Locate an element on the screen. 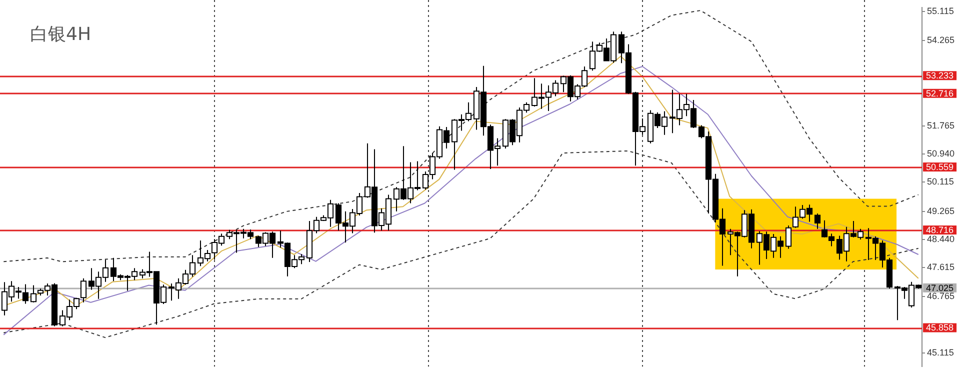 The image size is (960, 374). ref-line-label: 50.559 is located at coordinates (940, 167).